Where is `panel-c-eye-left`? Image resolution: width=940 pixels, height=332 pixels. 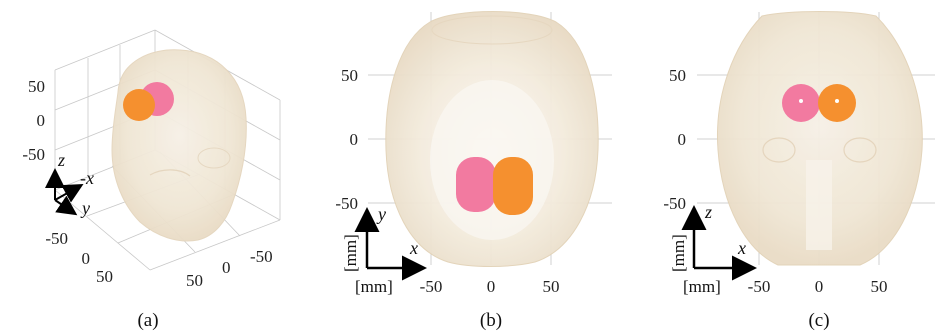
panel-c-eye-left is located at coordinates (779, 150).